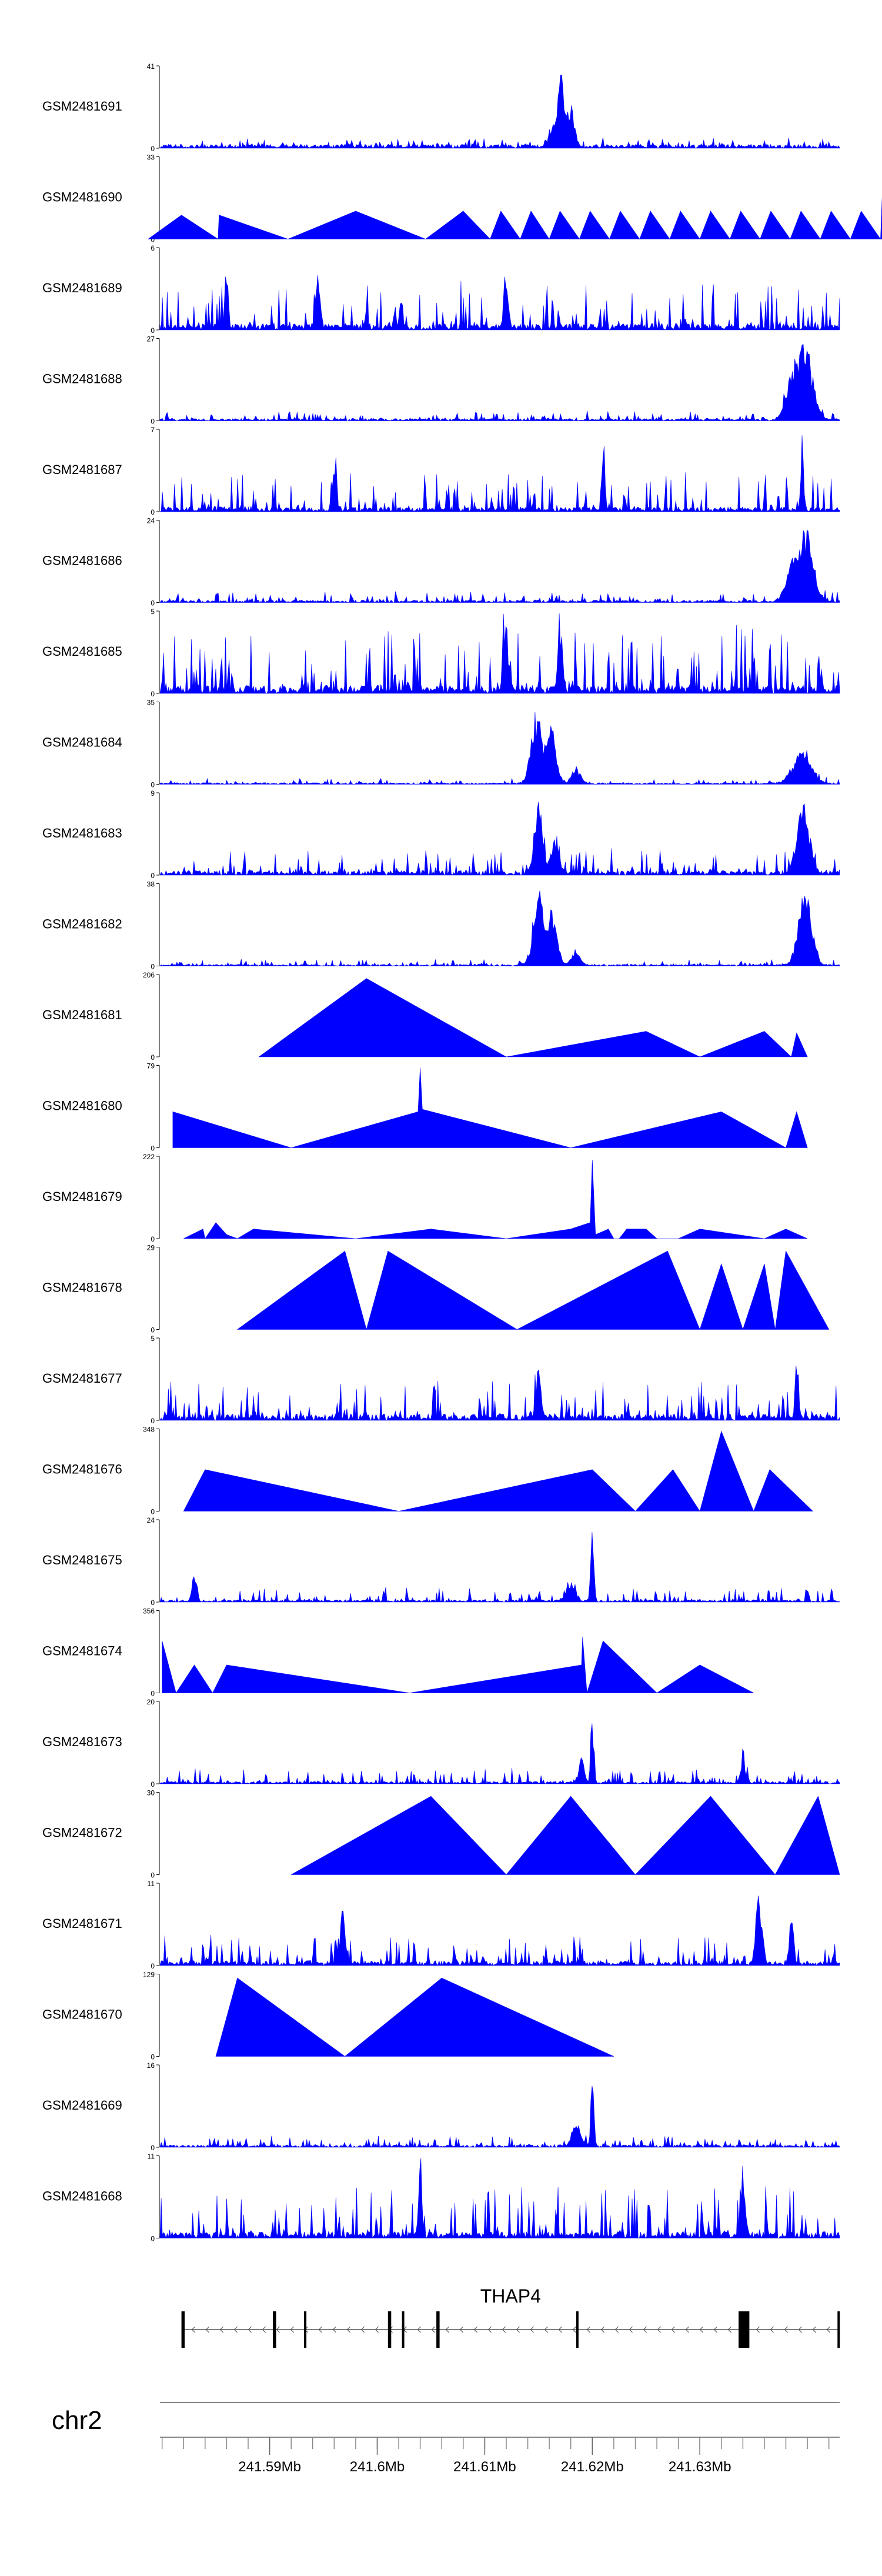 This screenshot has width=882, height=2576. What do you see at coordinates (82, 197) in the screenshot?
I see `track-label: GSM2481690` at bounding box center [82, 197].